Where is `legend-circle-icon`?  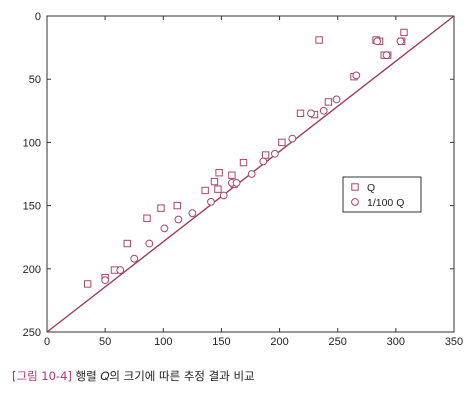 legend-circle-icon is located at coordinates (355, 202).